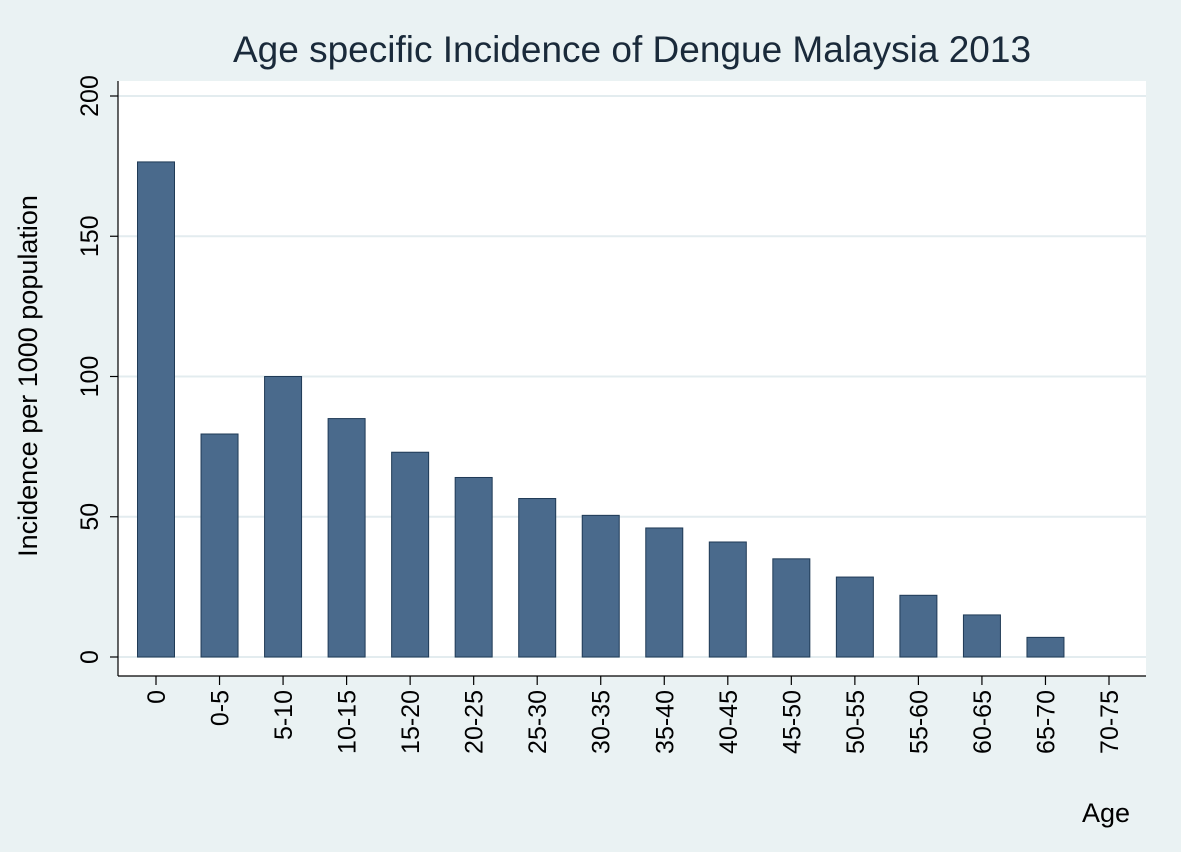 The image size is (1181, 852). What do you see at coordinates (729, 722) in the screenshot?
I see `x-tick-label: 40-45` at bounding box center [729, 722].